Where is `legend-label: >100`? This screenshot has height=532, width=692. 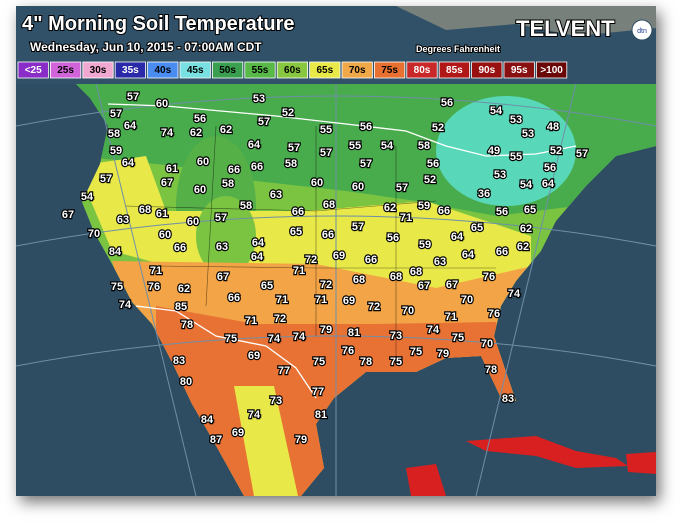
legend-label: >100 is located at coordinates (551, 70).